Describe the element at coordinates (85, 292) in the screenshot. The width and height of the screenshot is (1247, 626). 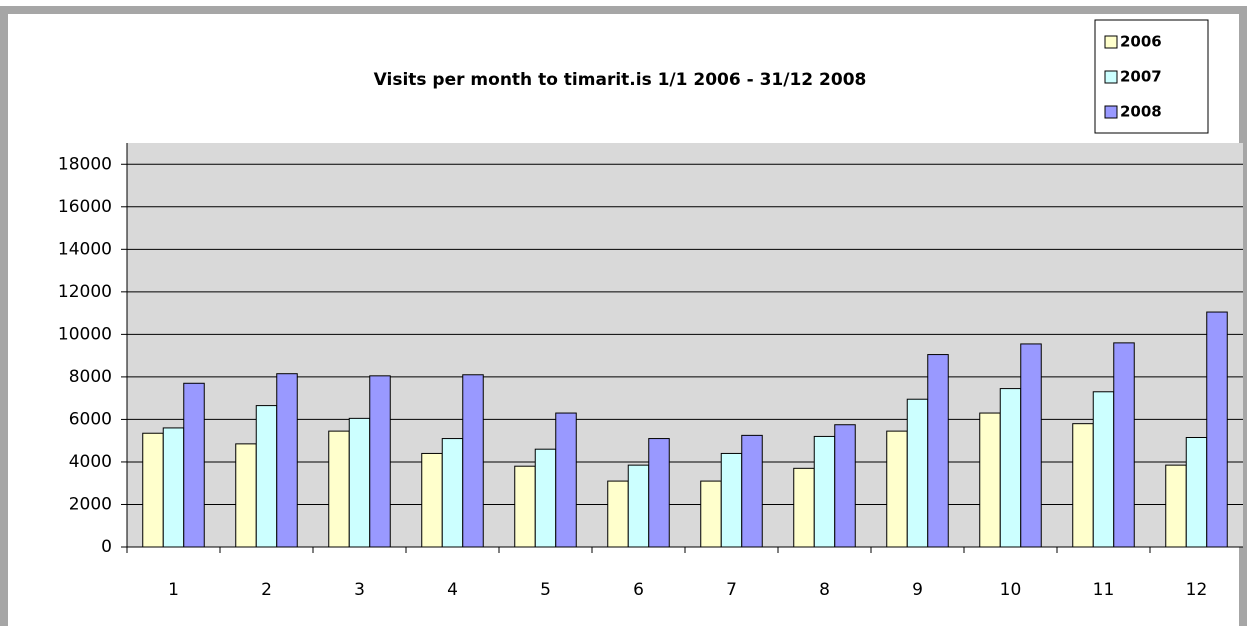
I see `y-tick-label: 12000` at that location.